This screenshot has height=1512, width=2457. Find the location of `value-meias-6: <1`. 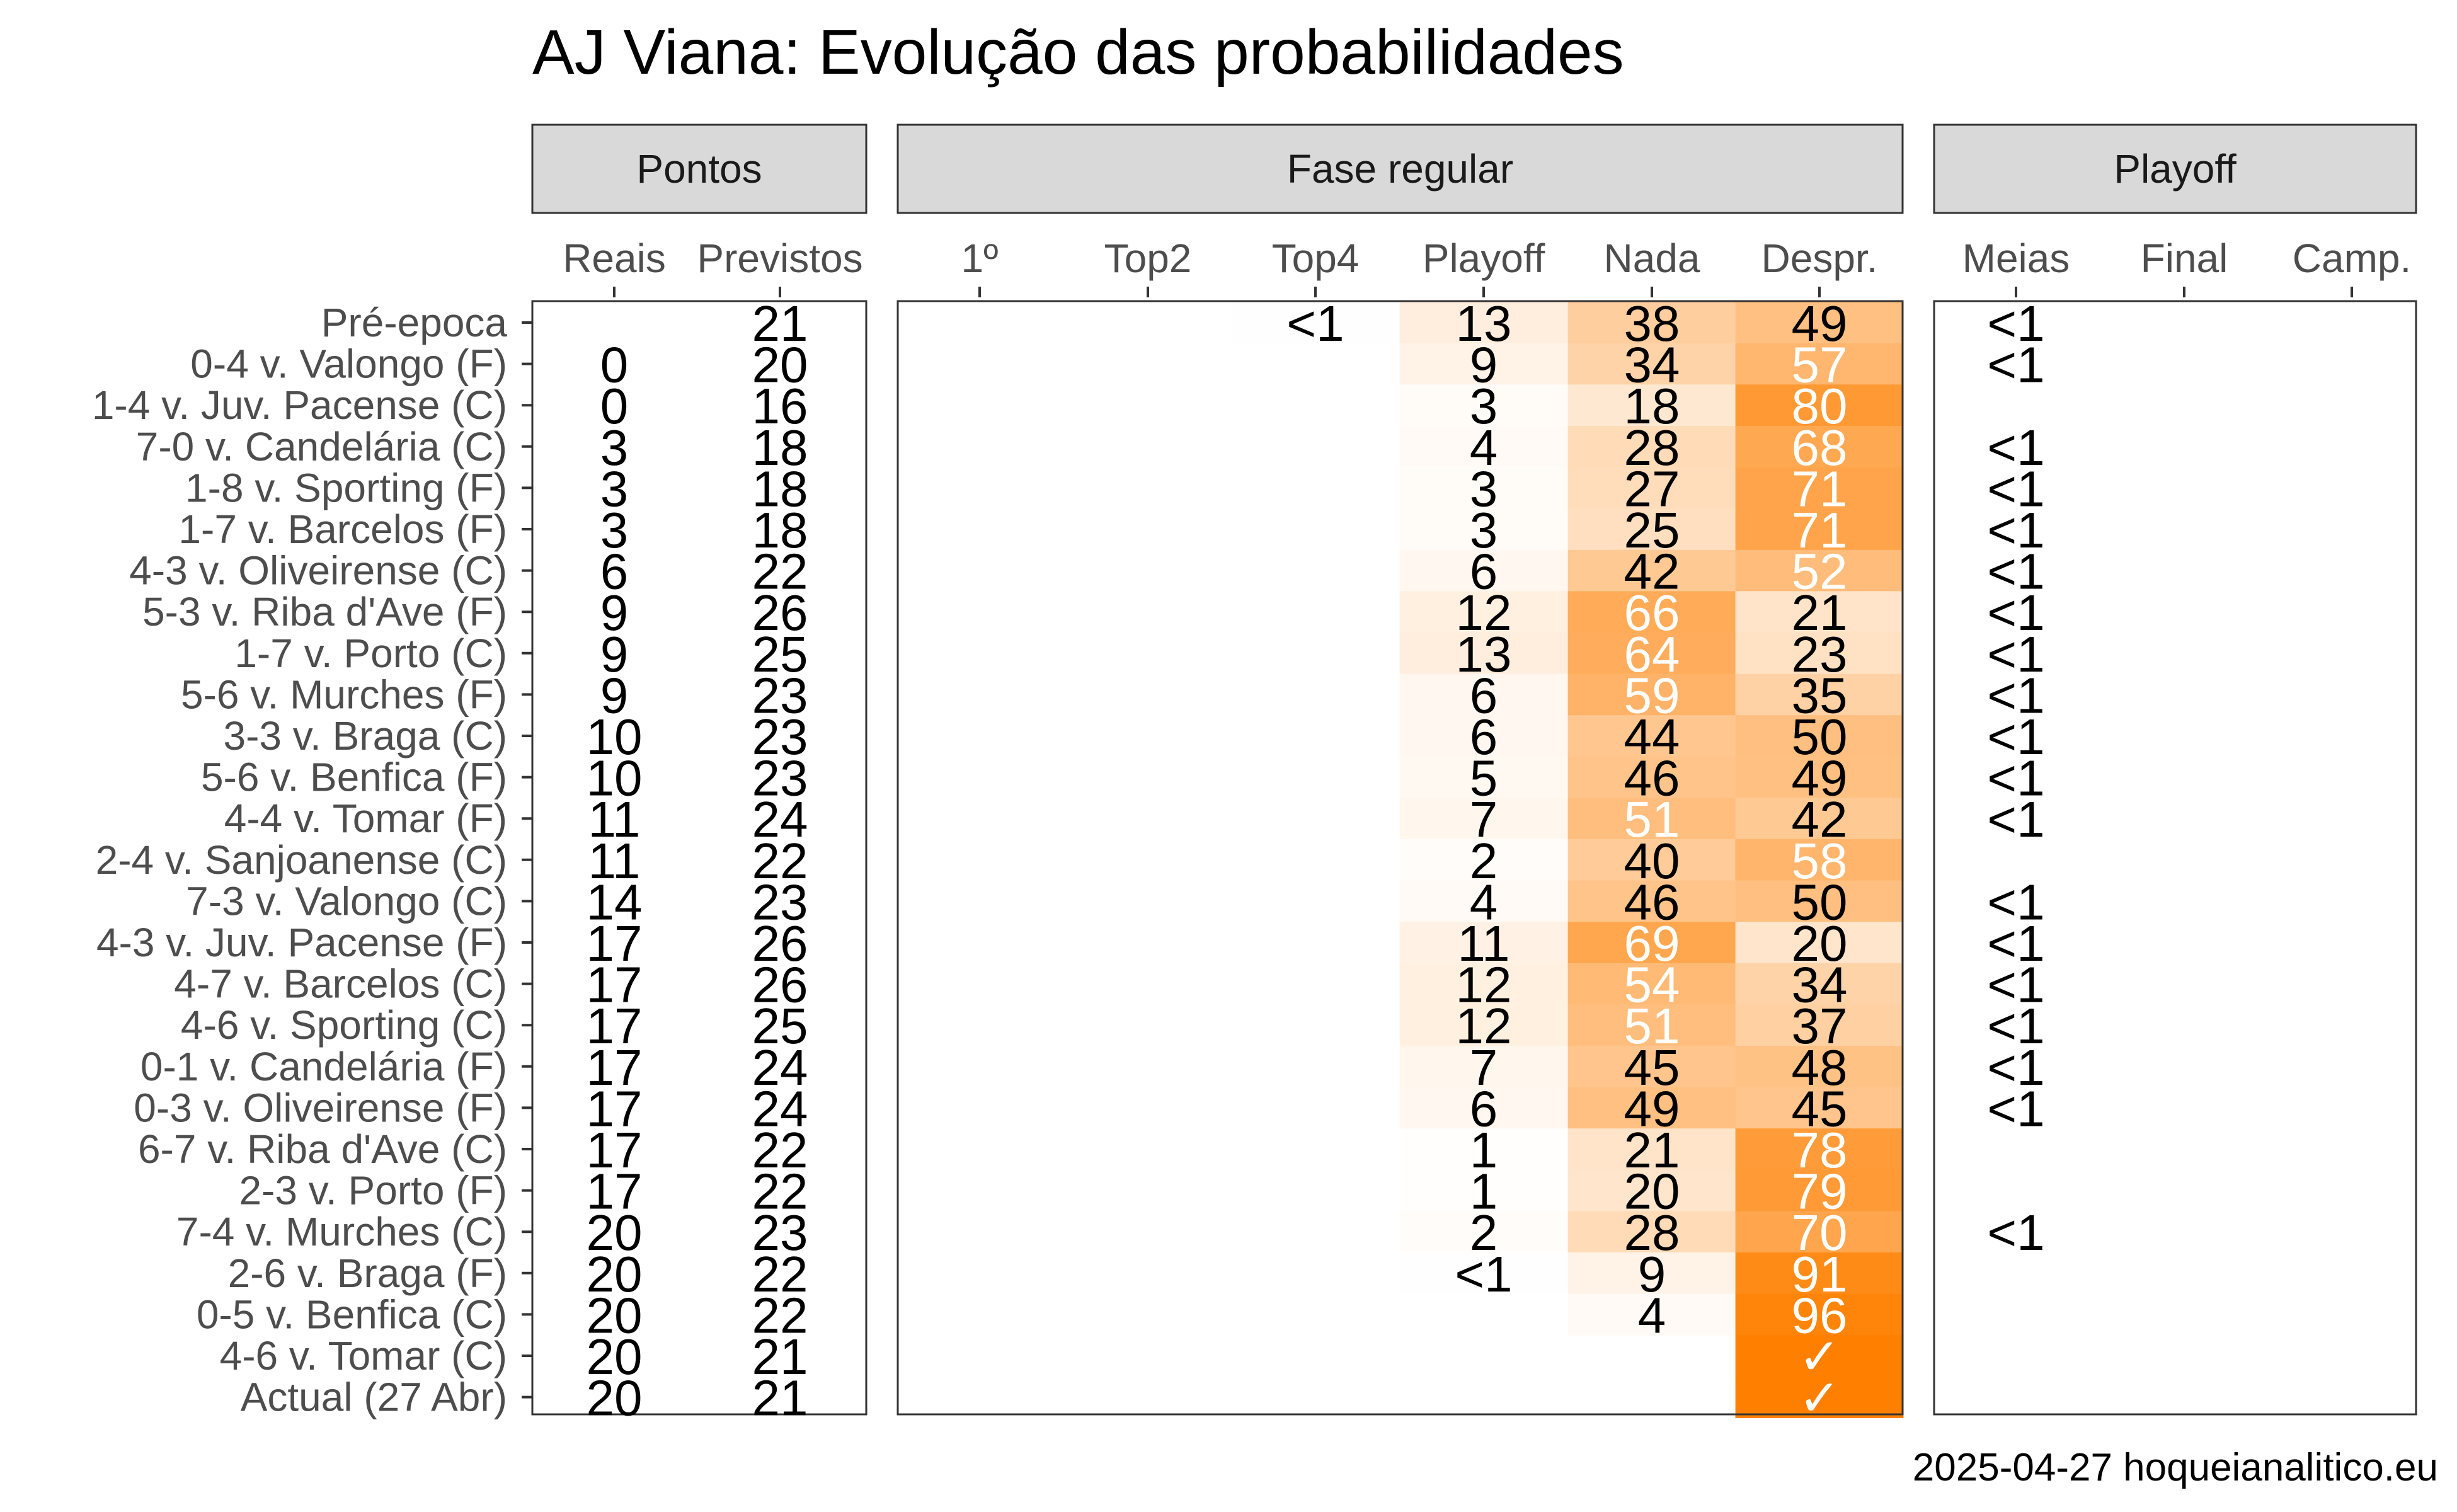

value-meias-6: <1 is located at coordinates (2015, 572).